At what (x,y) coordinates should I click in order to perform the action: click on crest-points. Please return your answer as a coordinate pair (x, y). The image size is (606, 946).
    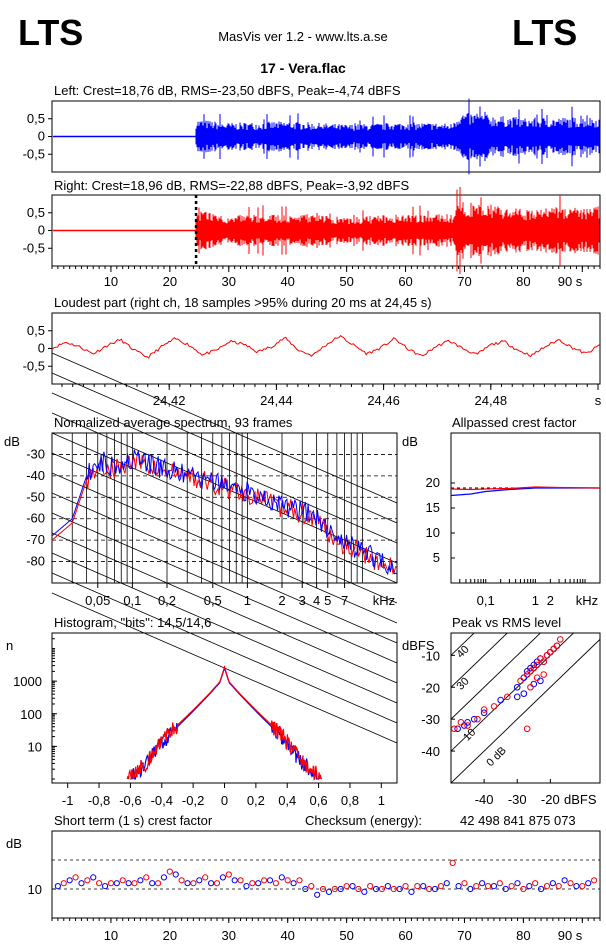
    Looking at the image, I should click on (326, 878).